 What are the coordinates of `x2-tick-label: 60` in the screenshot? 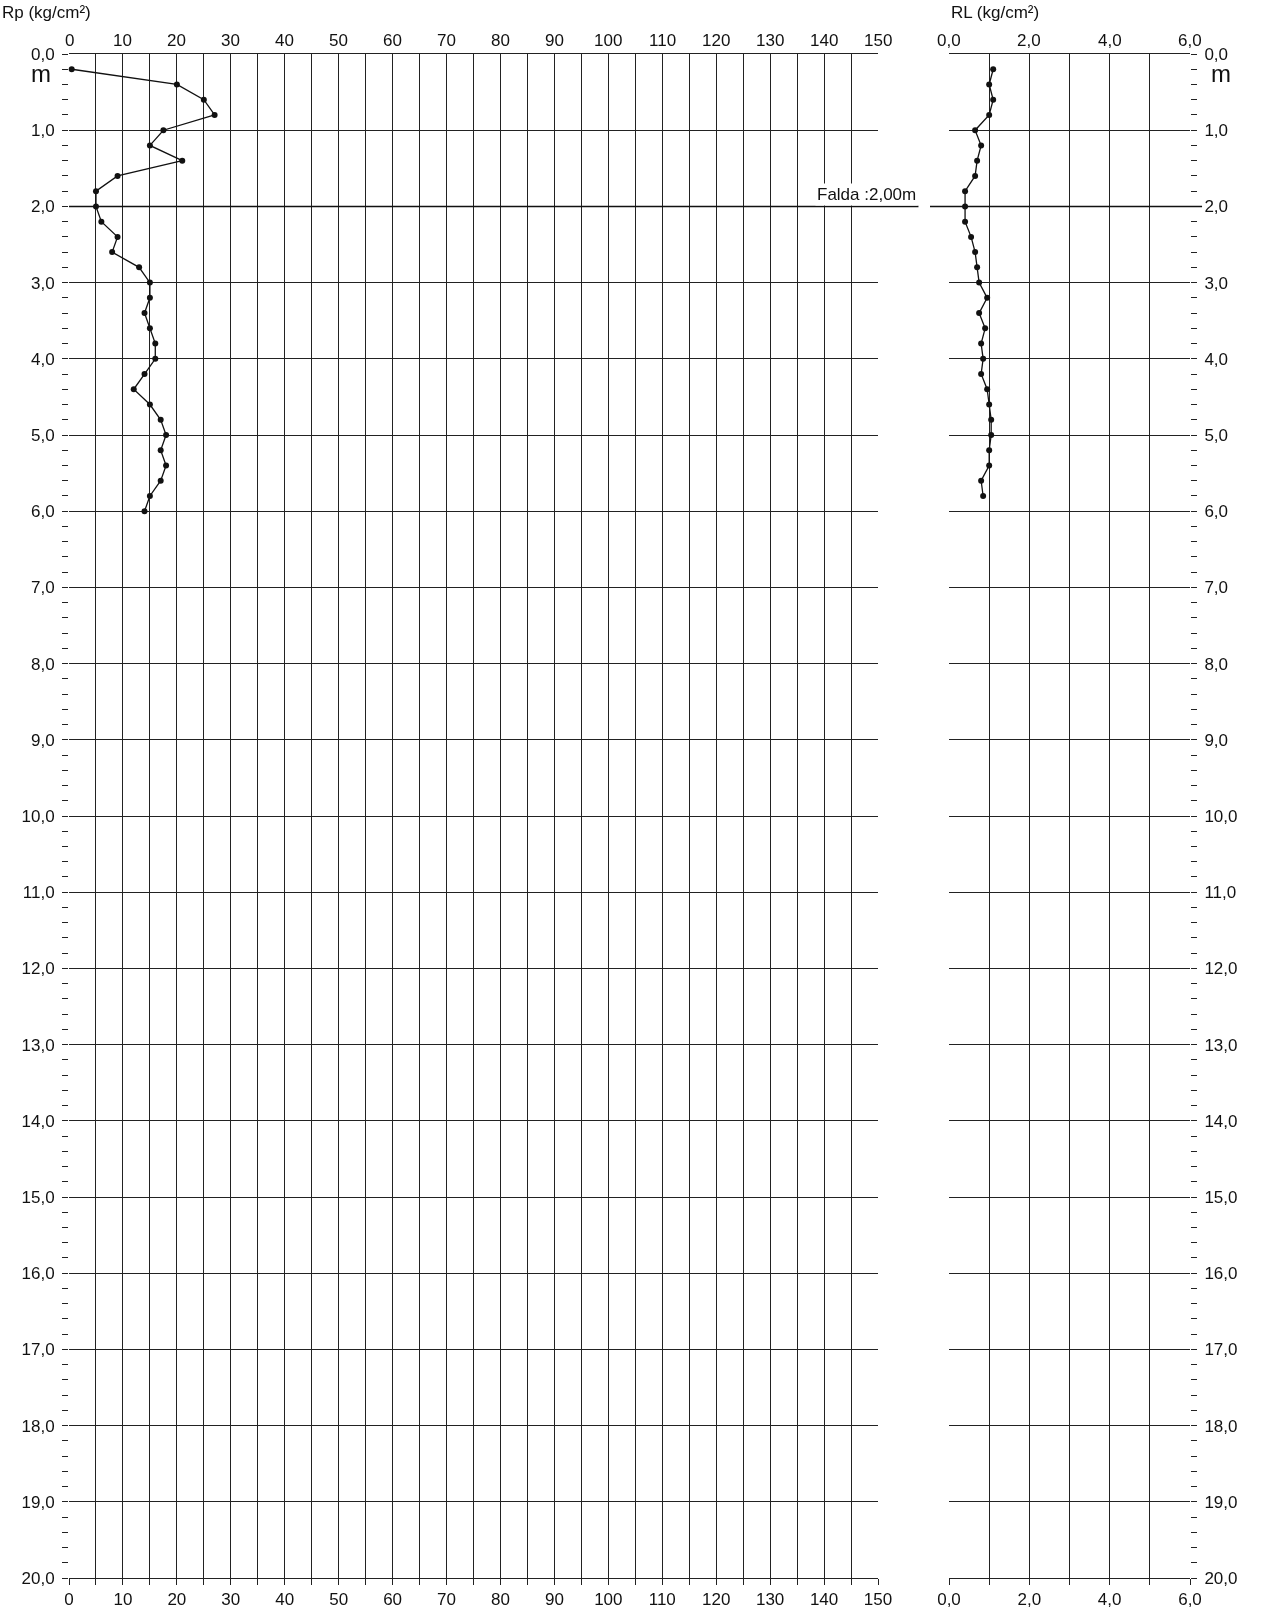 It's located at (393, 1600).